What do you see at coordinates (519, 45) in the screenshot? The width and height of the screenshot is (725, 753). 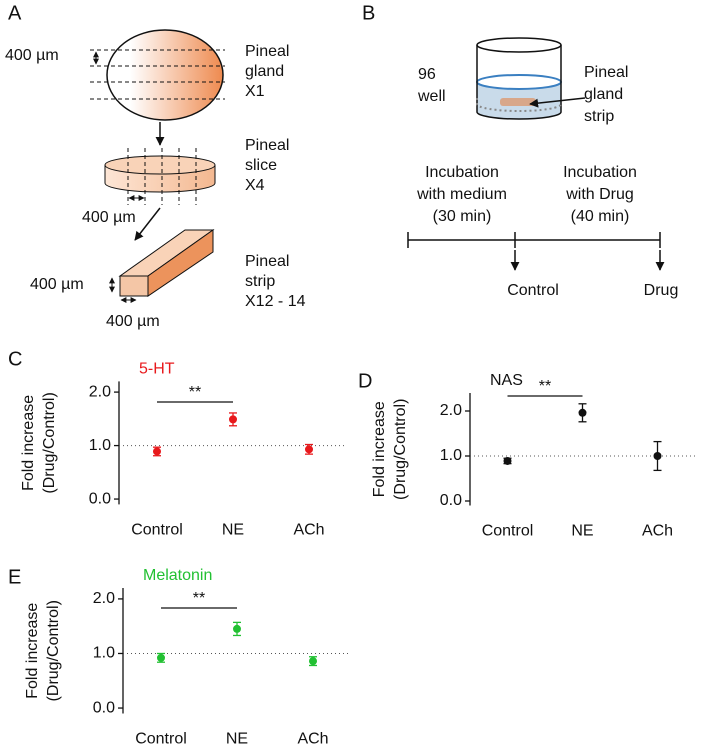 I see `well-top` at bounding box center [519, 45].